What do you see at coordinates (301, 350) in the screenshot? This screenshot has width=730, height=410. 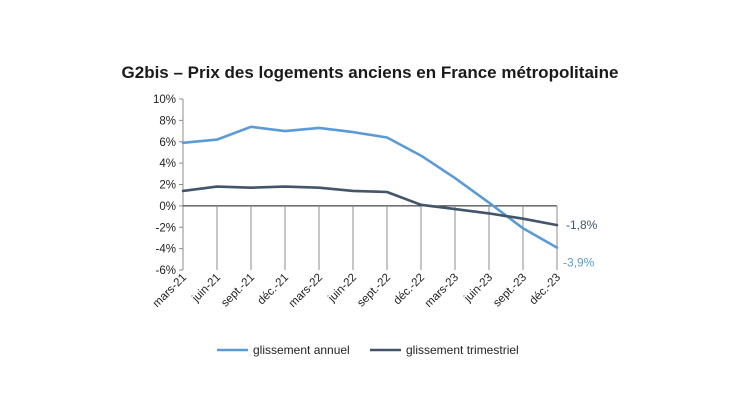 I see `legend-label: glissement annuel` at bounding box center [301, 350].